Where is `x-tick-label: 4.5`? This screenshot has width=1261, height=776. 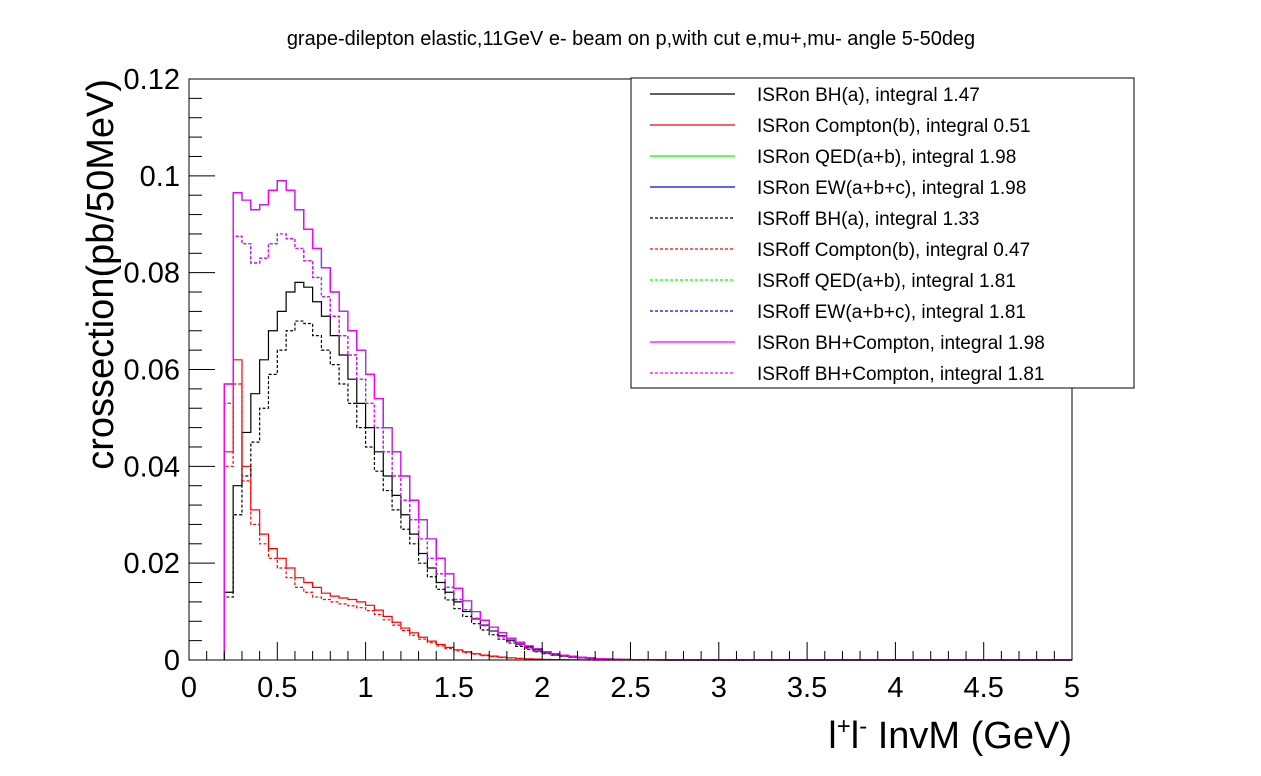 x-tick-label: 4.5 is located at coordinates (984, 688).